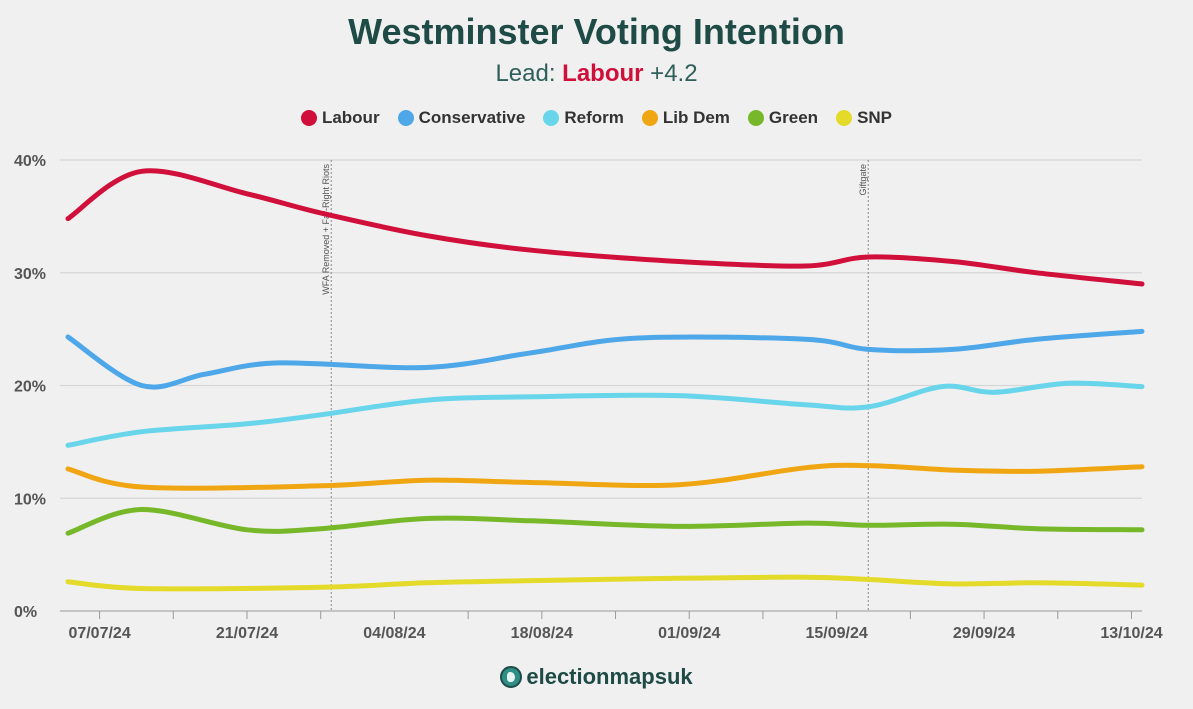 The height and width of the screenshot is (709, 1193). I want to click on y-tick-label: 10%, so click(30, 499).